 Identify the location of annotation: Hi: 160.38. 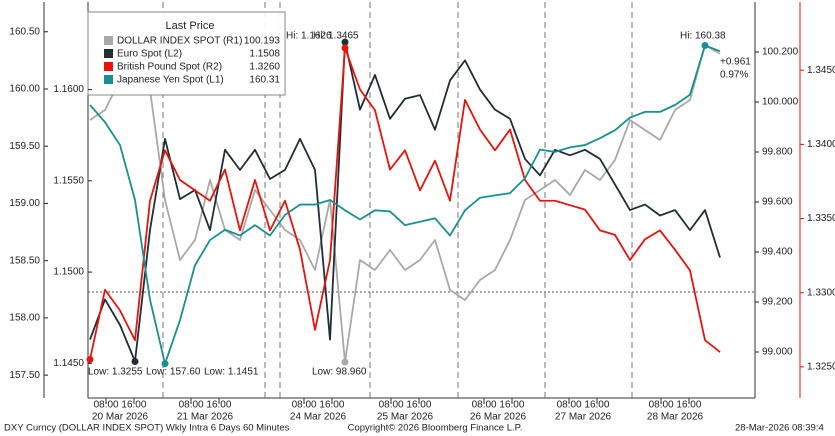
(703, 36).